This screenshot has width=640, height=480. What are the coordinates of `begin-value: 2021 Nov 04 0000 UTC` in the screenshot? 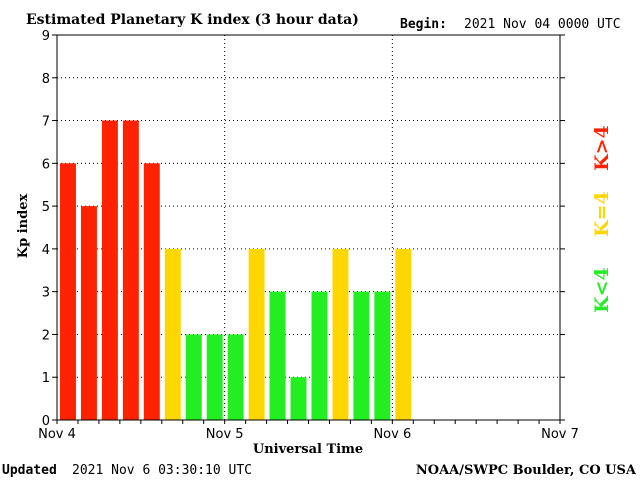 It's located at (542, 24).